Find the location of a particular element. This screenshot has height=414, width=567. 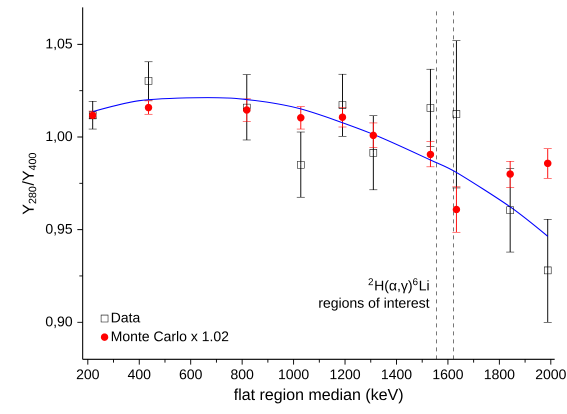

x-tick-label: 1200 is located at coordinates (345, 374).